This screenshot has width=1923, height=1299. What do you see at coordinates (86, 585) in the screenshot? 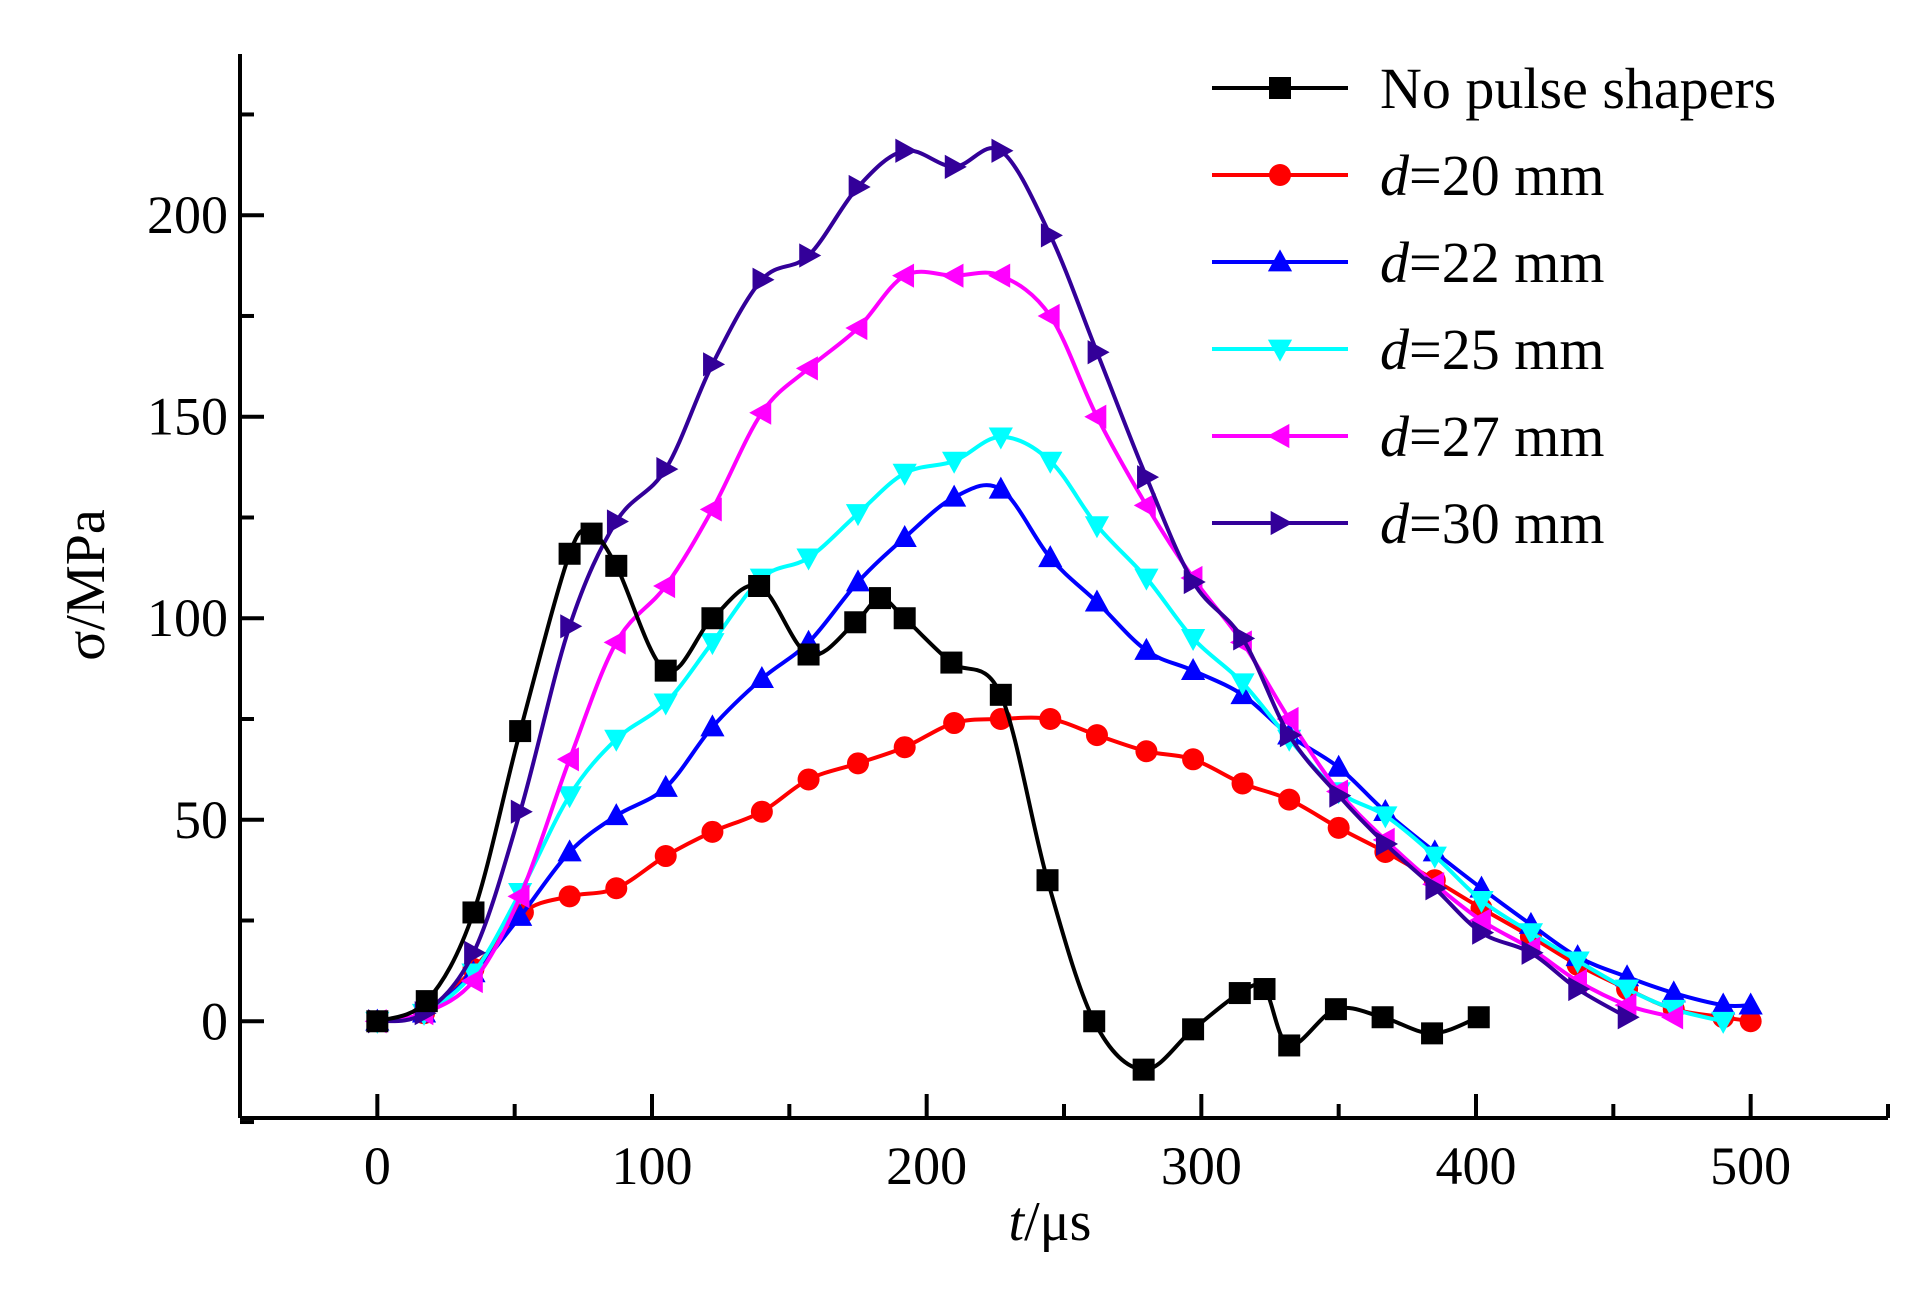
I see `y-axis-label: σ/MPa` at bounding box center [86, 585].